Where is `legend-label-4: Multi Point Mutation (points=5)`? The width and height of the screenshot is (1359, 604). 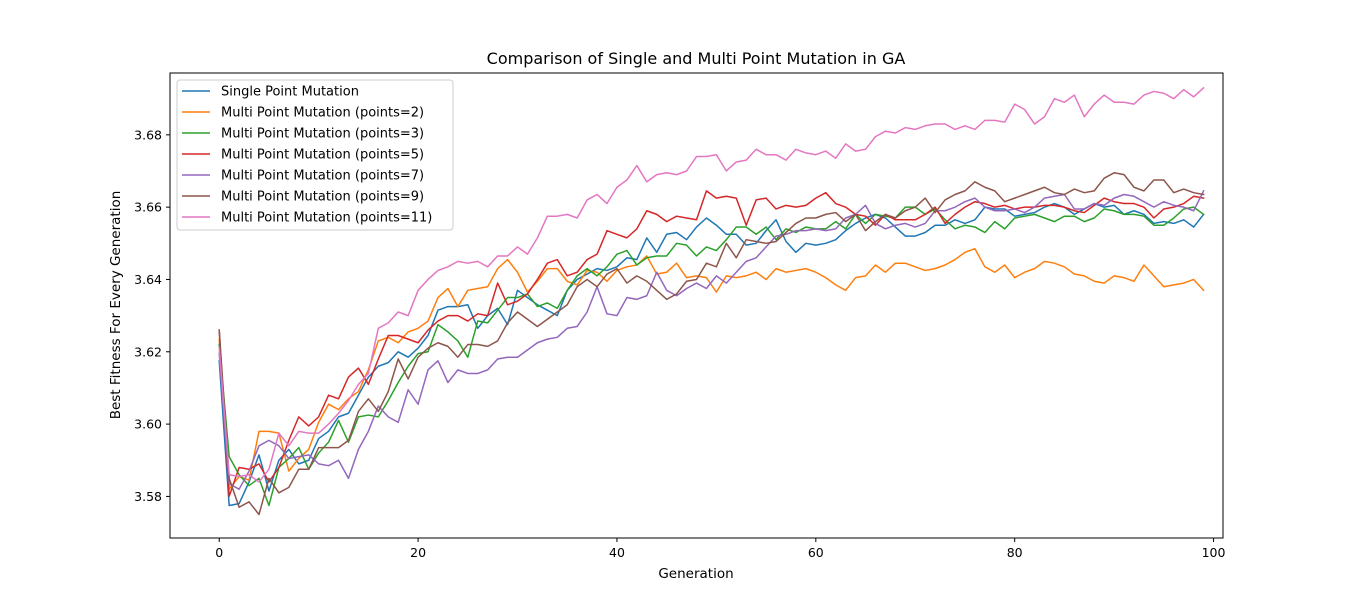 legend-label-4: Multi Point Mutation (points=5) is located at coordinates (322, 155).